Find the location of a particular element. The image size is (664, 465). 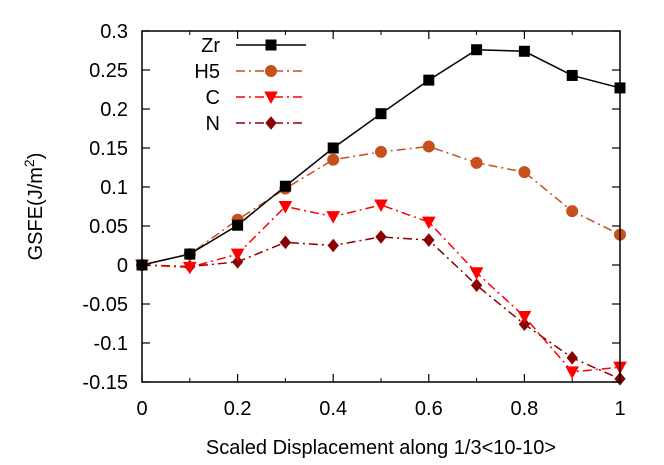

legend-marker-zr is located at coordinates (271, 45).